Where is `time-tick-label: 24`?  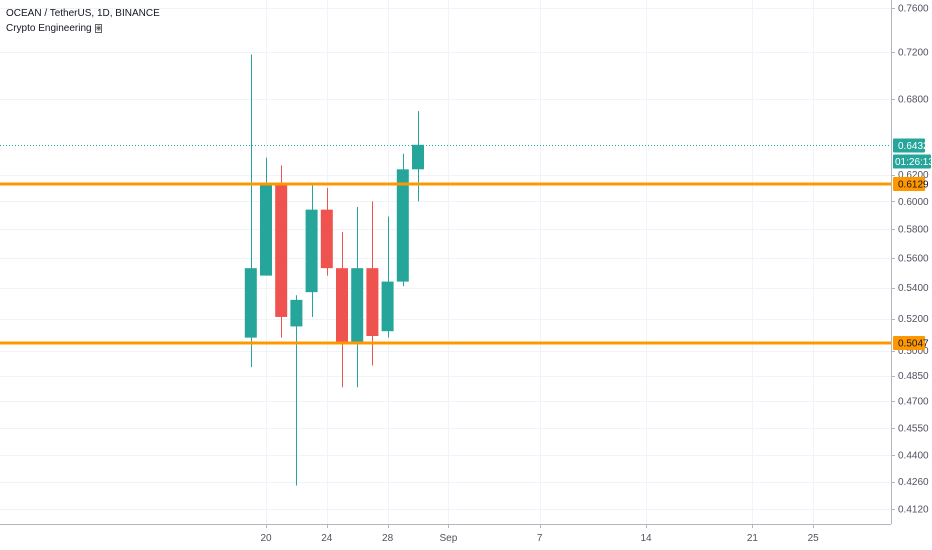 time-tick-label: 24 is located at coordinates (327, 538).